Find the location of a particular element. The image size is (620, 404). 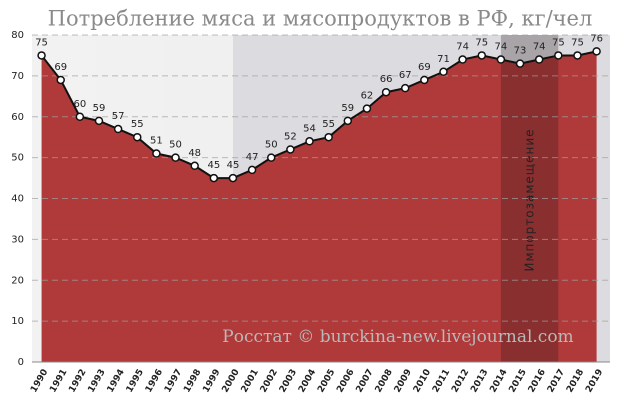

x-tick-label: 1995 is located at coordinates (135, 381).